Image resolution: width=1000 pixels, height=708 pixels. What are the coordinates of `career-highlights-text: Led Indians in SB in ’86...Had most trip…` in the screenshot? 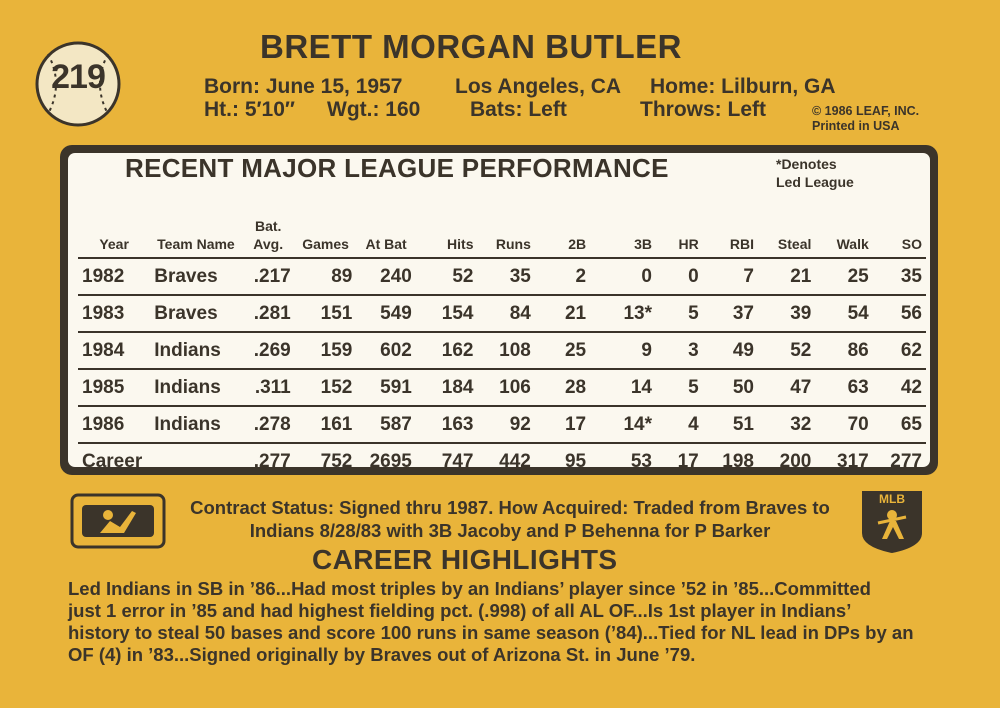 It's located at (491, 621).